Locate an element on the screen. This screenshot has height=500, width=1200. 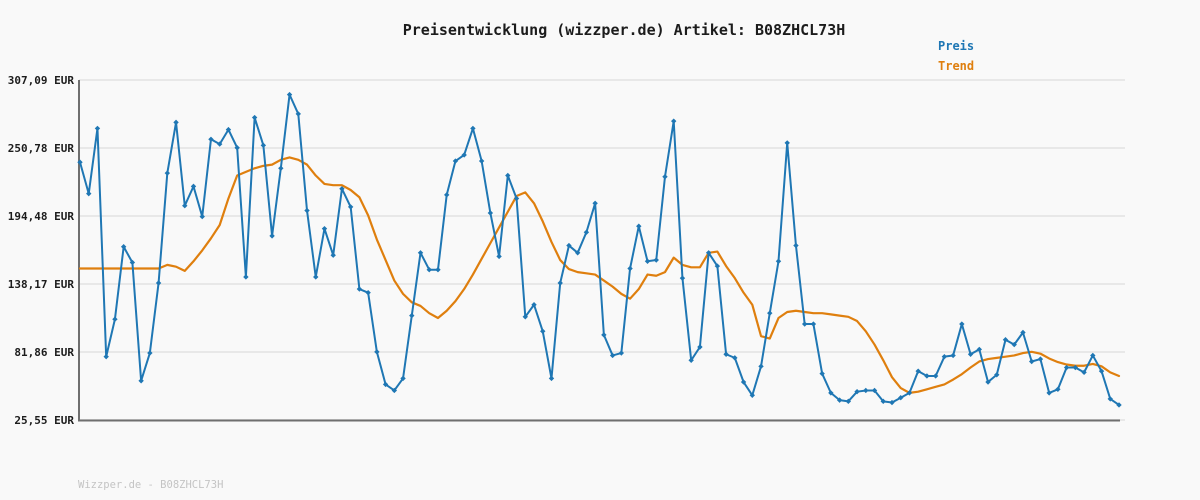
y-tick-label: 307,09 EUR is located at coordinates (41, 80).